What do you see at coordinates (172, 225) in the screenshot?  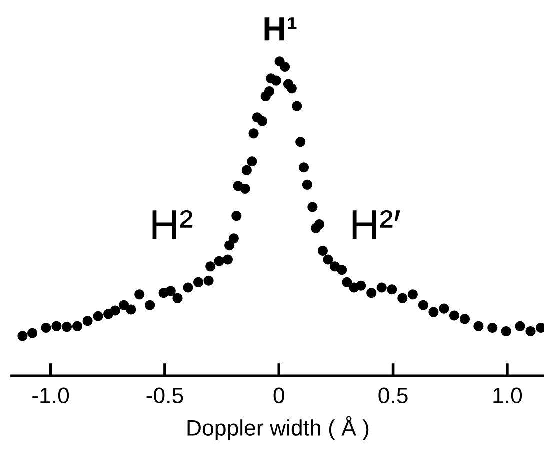 I see `annotation: H²` at bounding box center [172, 225].